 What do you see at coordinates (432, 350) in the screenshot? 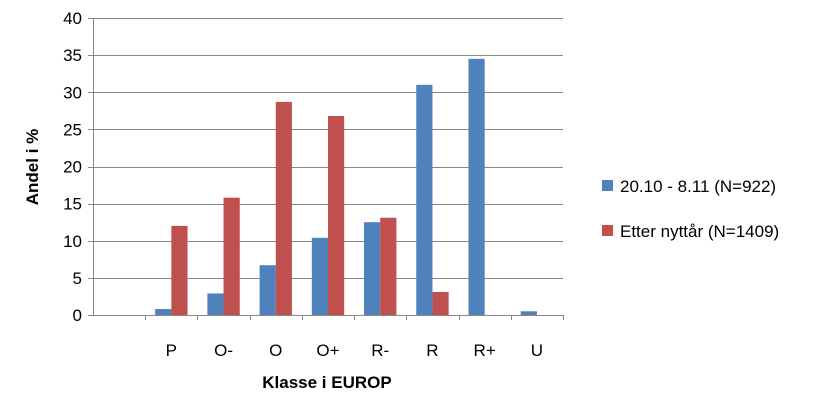
I see `x-tick-label: R` at bounding box center [432, 350].